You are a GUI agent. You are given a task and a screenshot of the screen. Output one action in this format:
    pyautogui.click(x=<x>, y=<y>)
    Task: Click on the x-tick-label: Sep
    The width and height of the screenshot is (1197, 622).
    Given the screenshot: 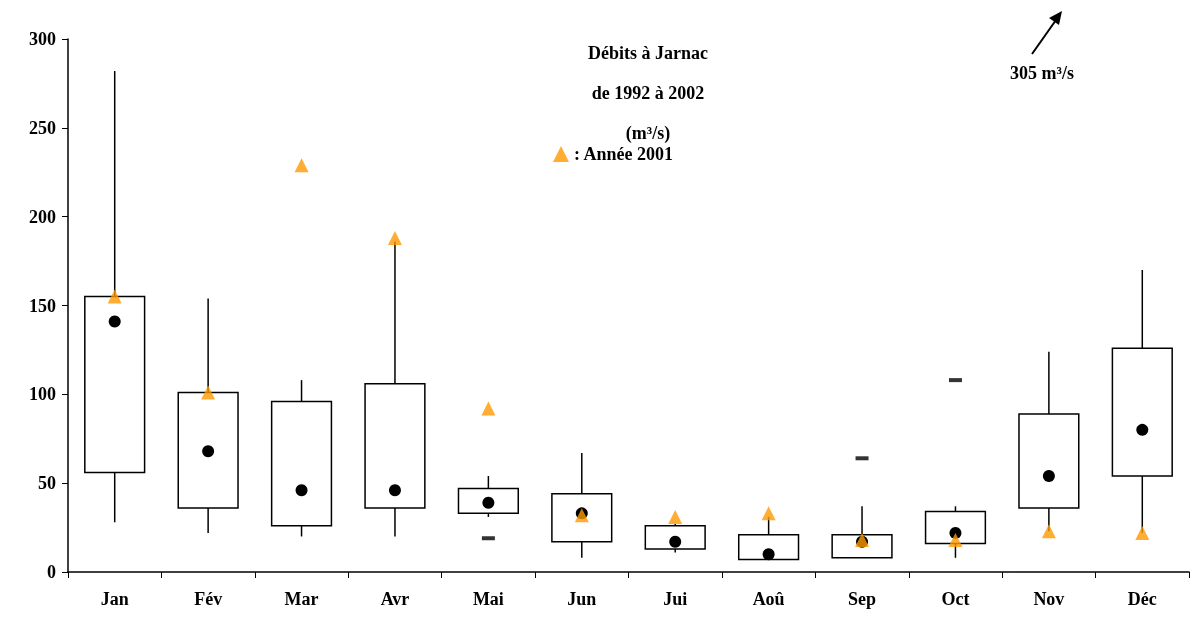 What is the action you would take?
    pyautogui.click(x=862, y=599)
    